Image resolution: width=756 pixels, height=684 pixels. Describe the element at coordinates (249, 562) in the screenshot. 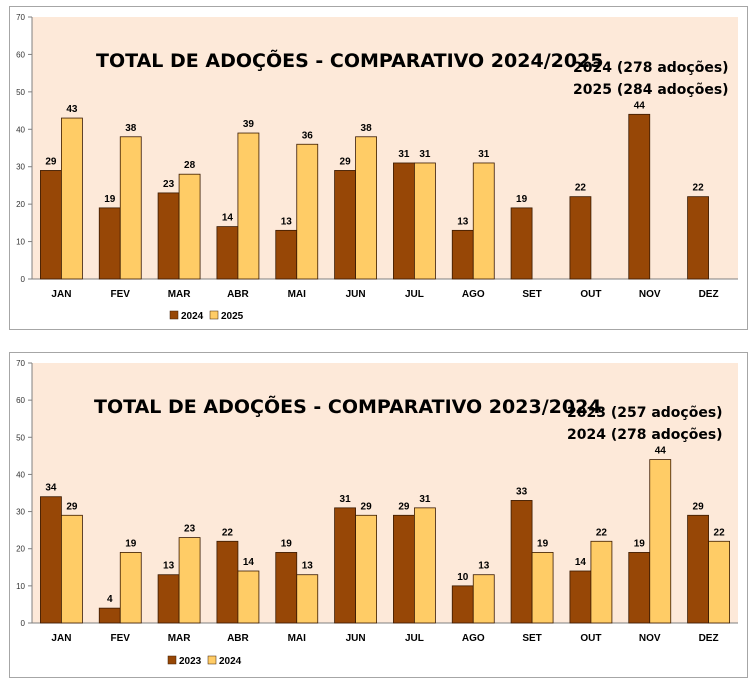

I see `data-label: 14` at that location.